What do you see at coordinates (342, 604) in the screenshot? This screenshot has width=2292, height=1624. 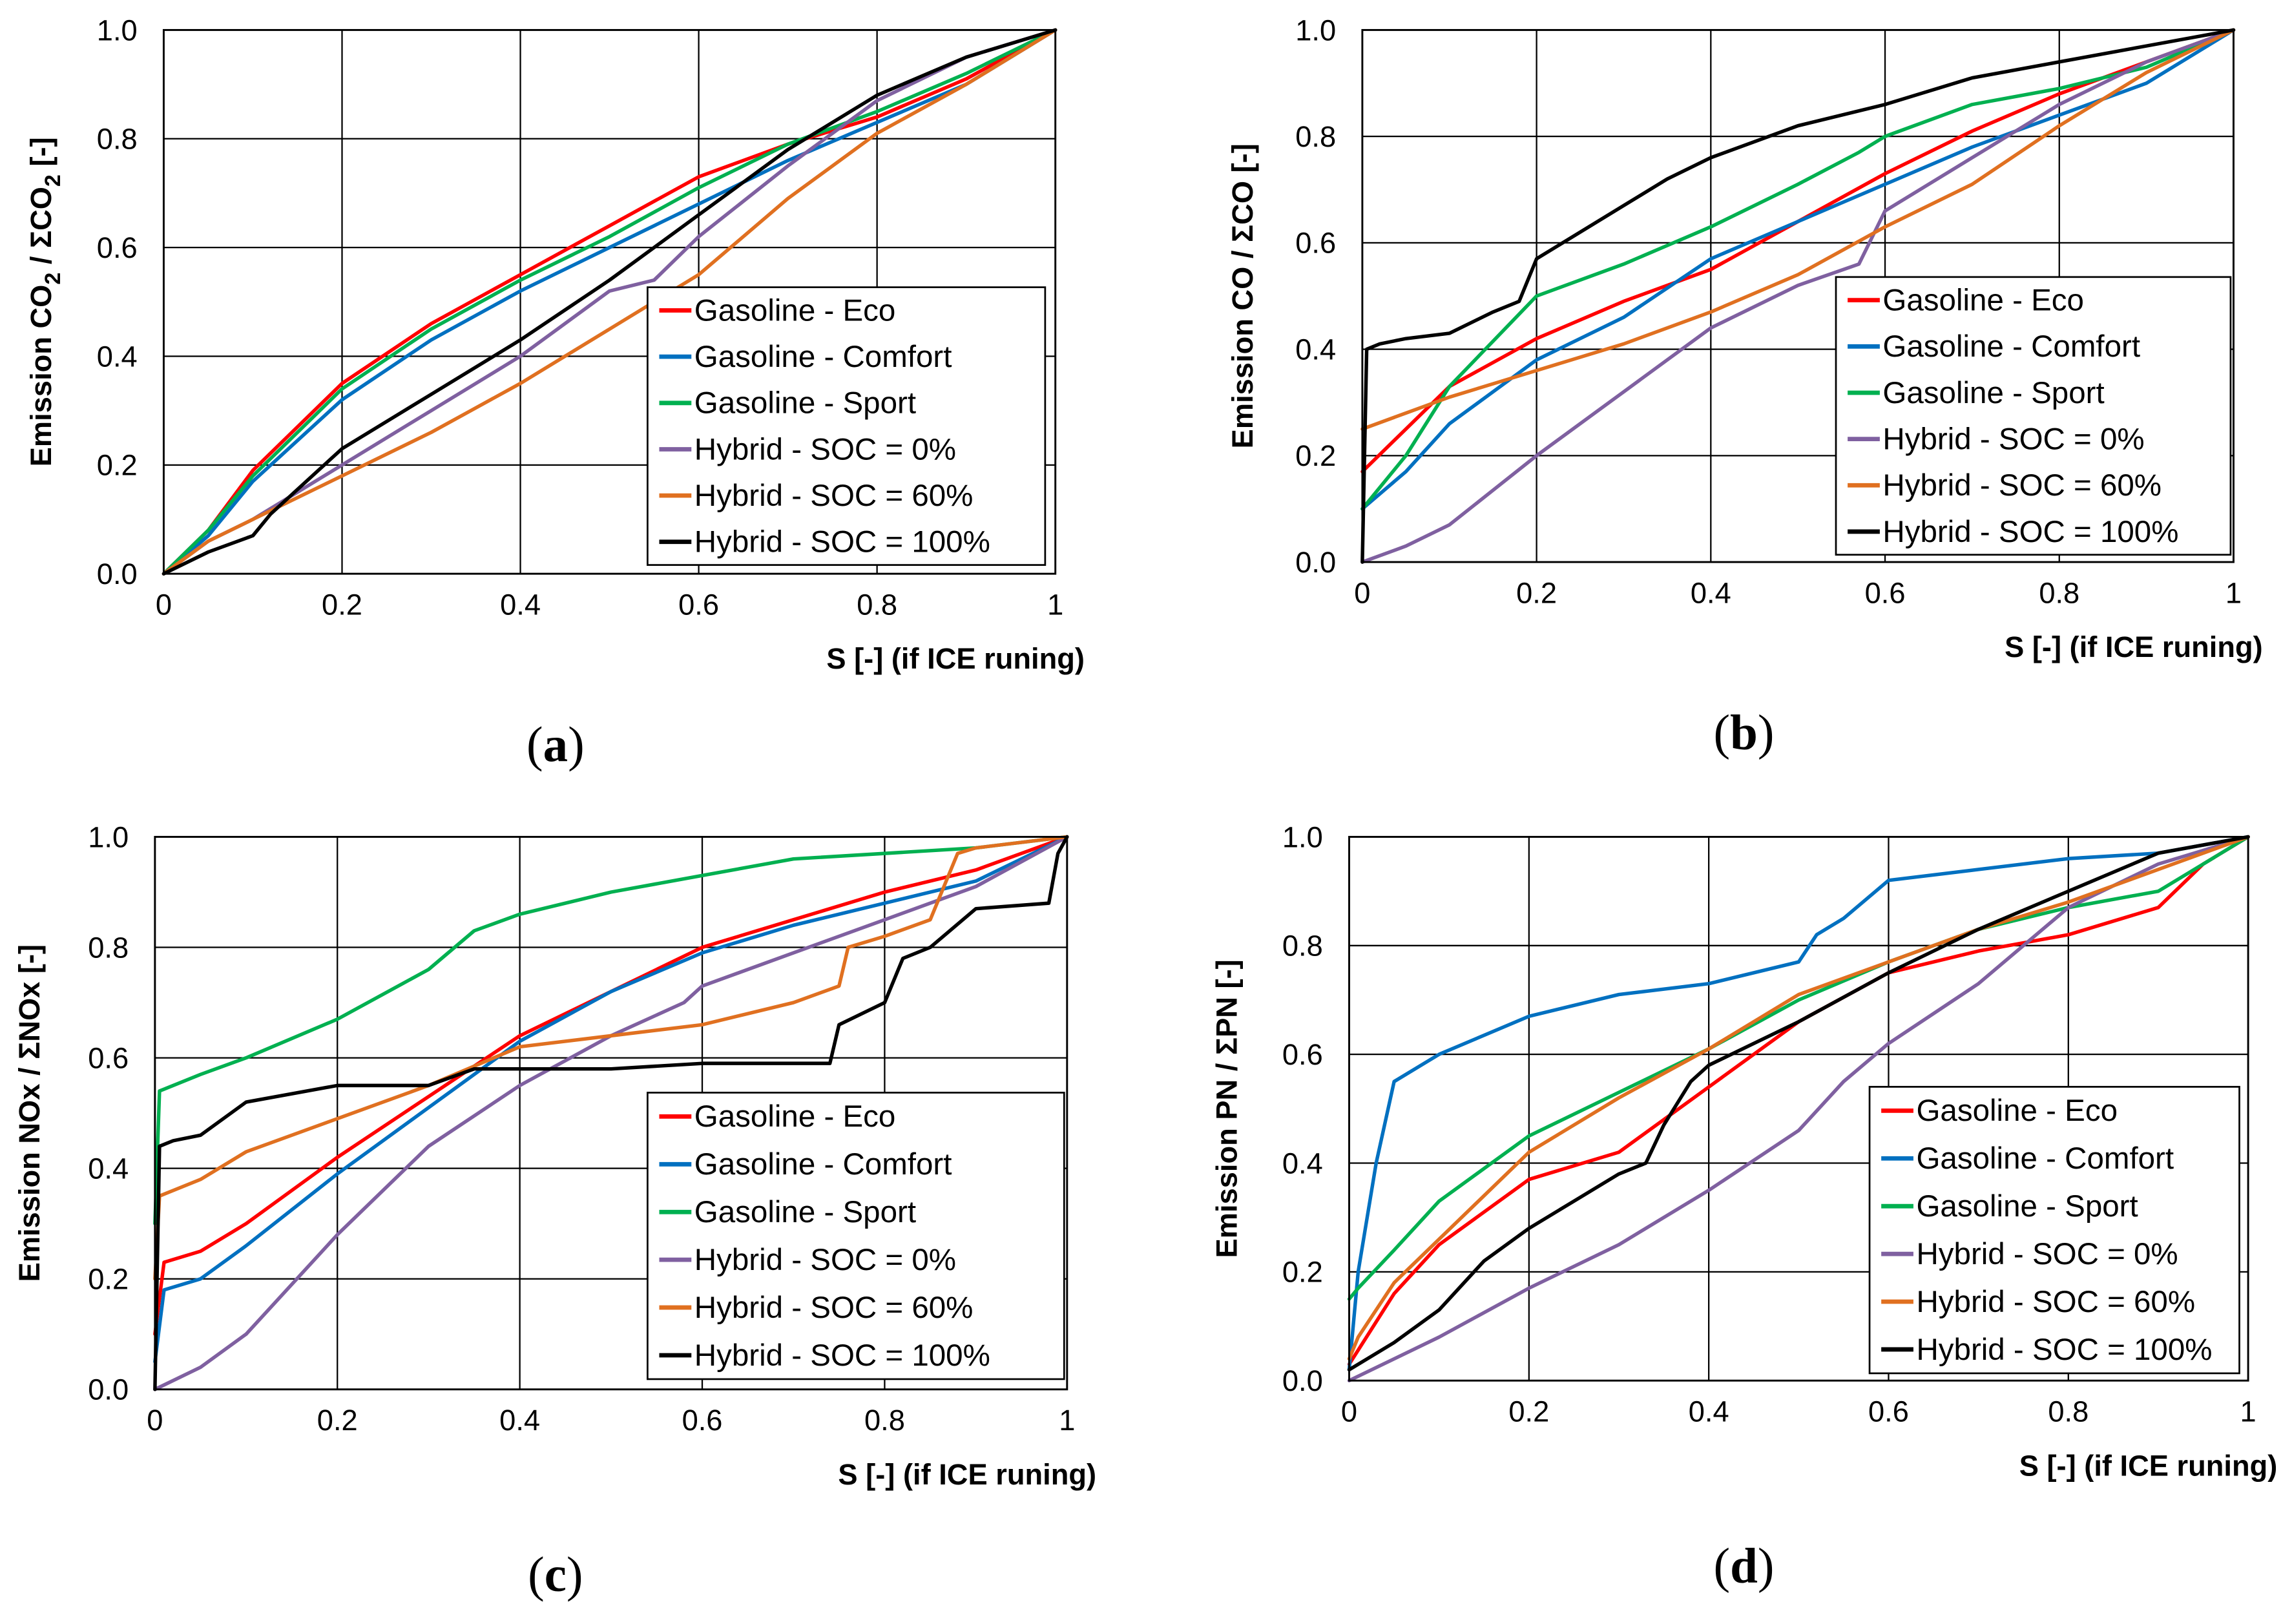 I see `xtick-label-a: 0.2` at bounding box center [342, 604].